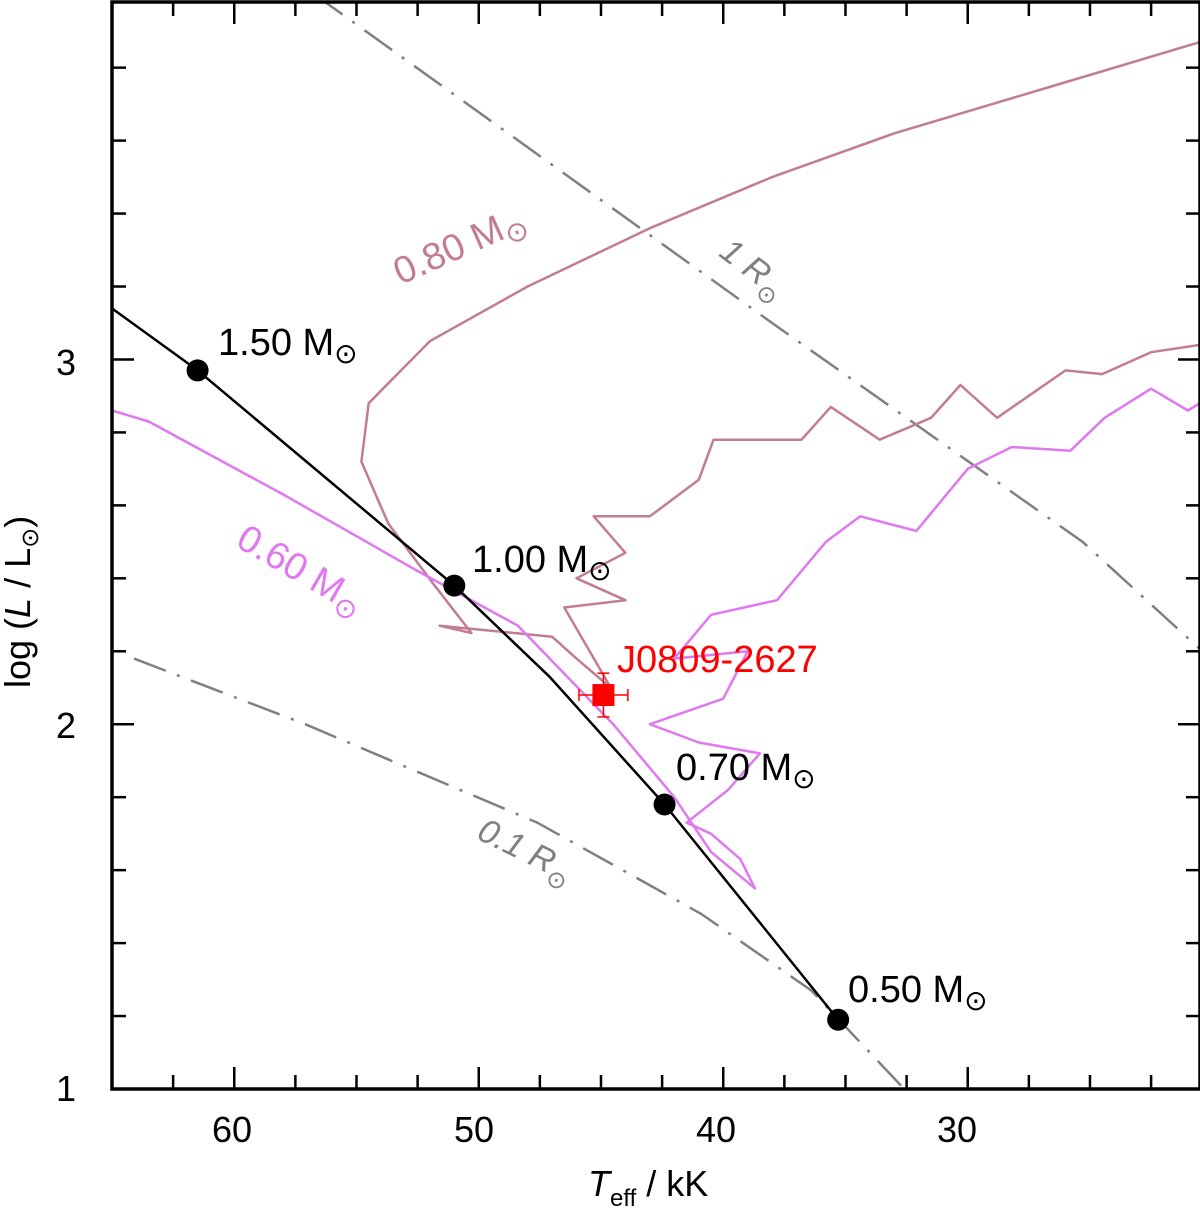 The height and width of the screenshot is (1210, 1200). I want to click on mass-label-0.70: 0.70 M⊙, so click(746, 770).